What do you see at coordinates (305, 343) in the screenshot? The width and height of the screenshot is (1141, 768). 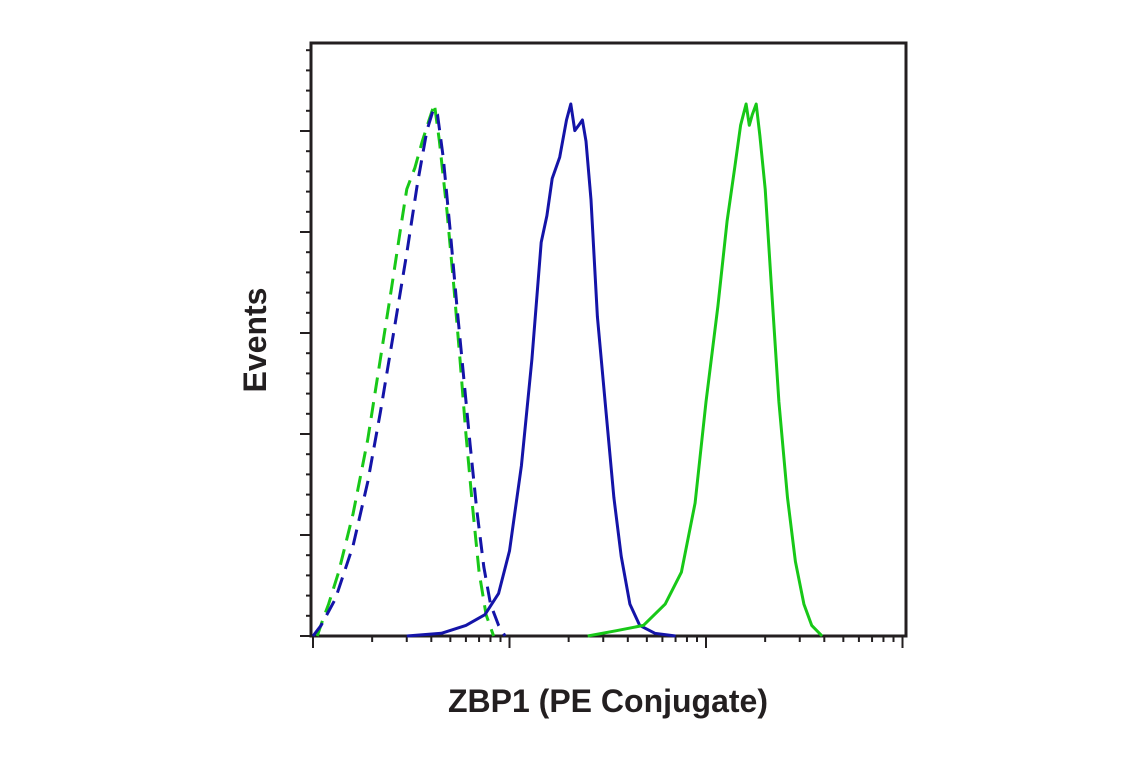 I see `y-axis-ticks` at bounding box center [305, 343].